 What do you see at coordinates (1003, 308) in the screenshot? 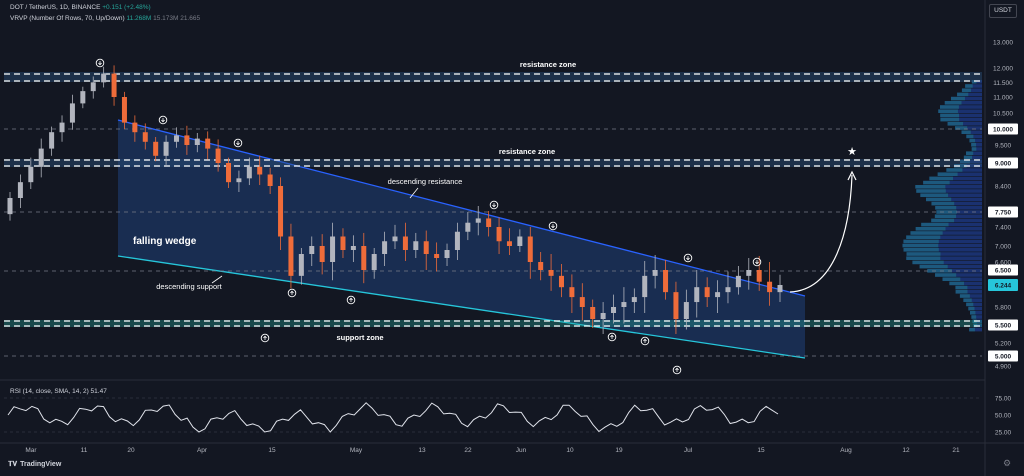
I see `price-tick-label: 5.800` at bounding box center [1003, 308].